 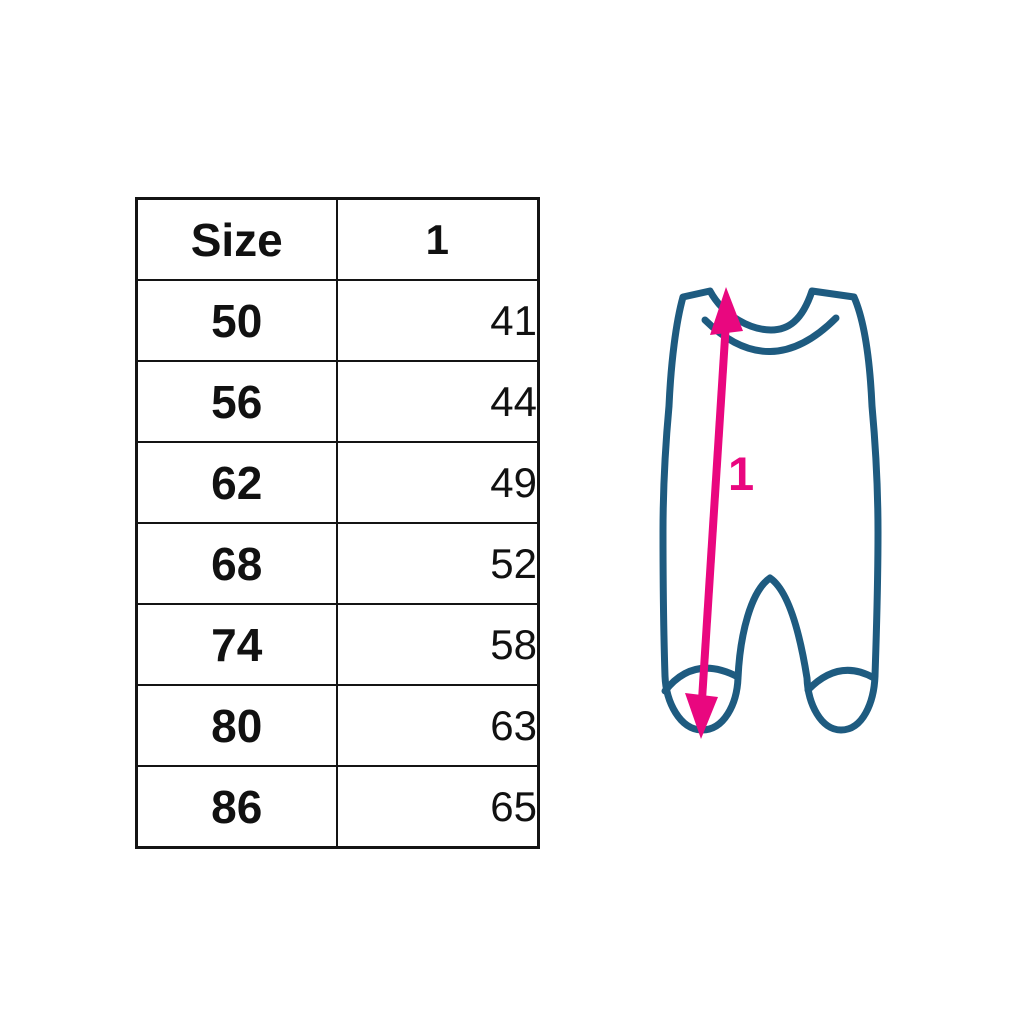 I want to click on measurement-arrow-head-top, so click(x=726, y=311).